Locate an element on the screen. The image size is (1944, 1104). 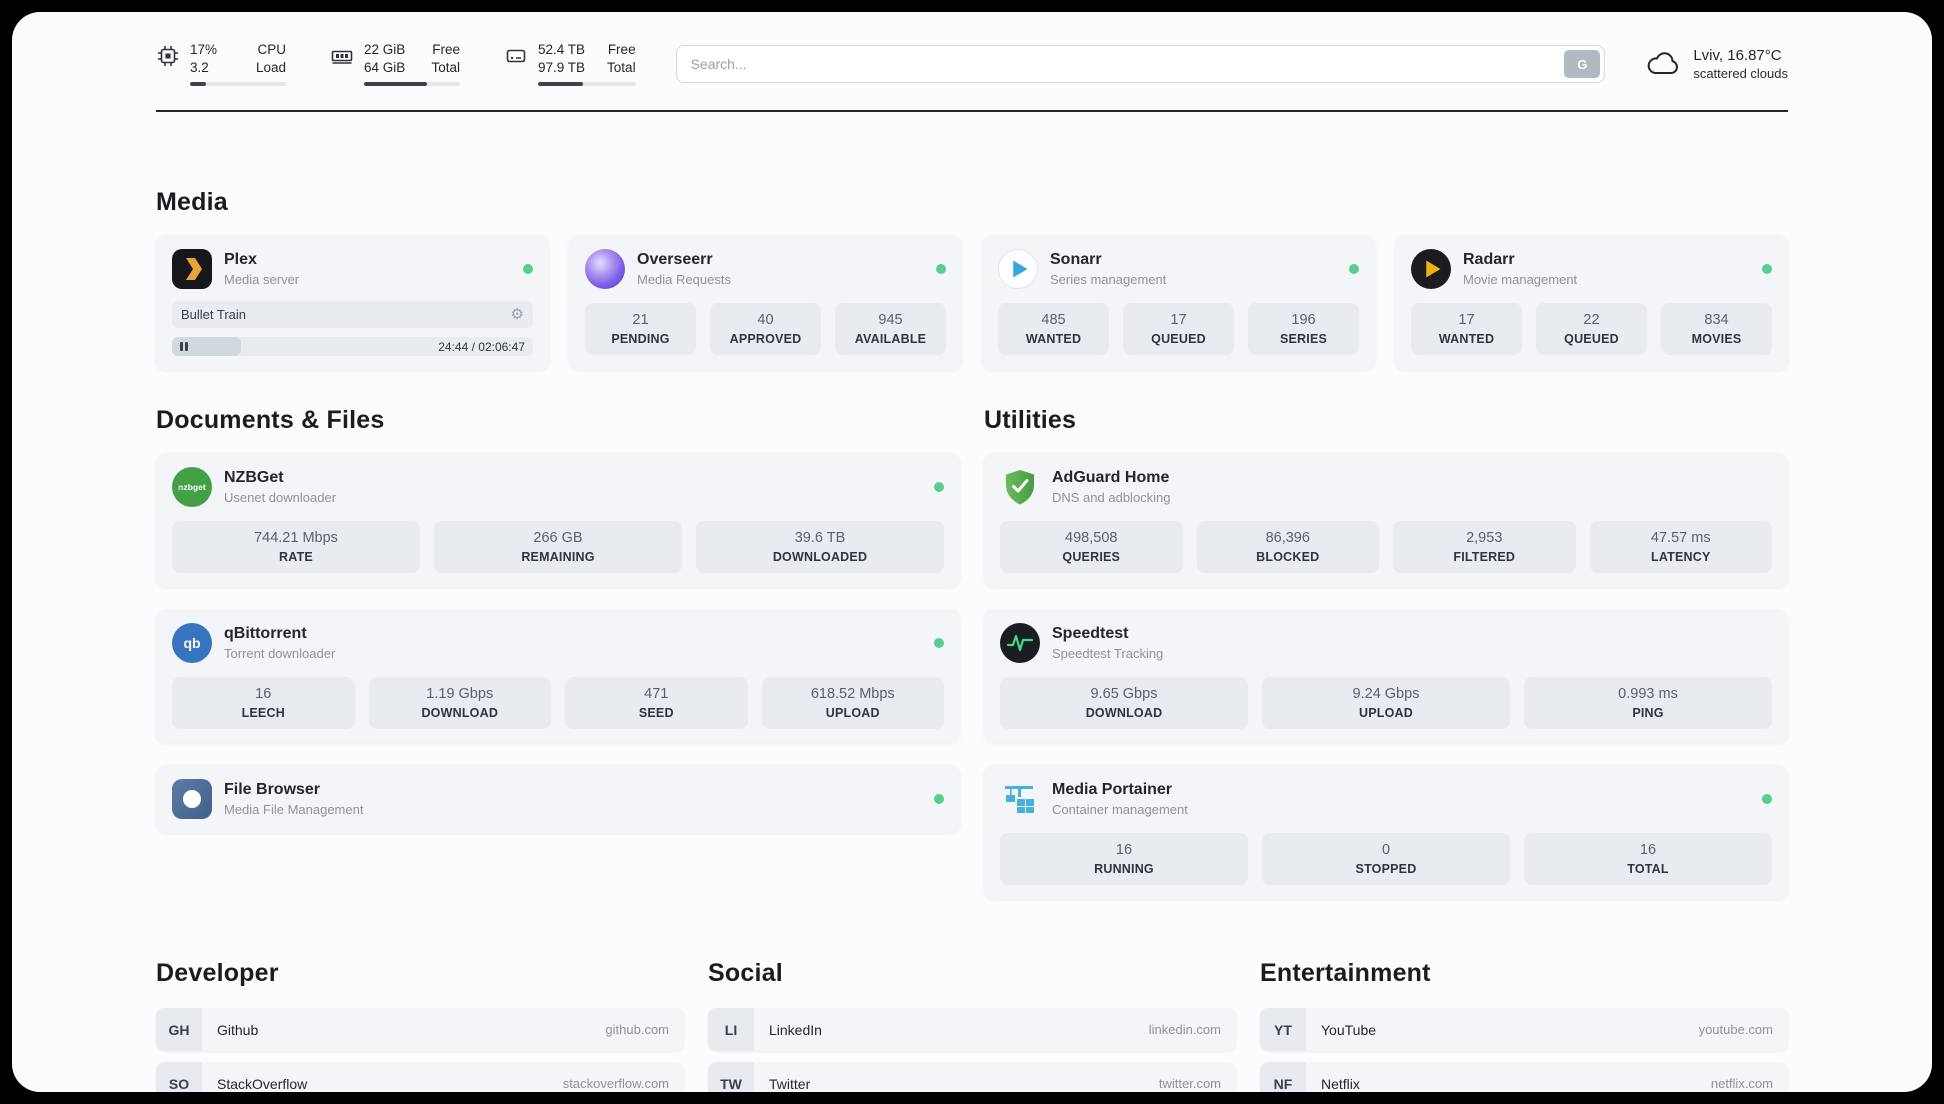
cpu-icon is located at coordinates (168, 56).